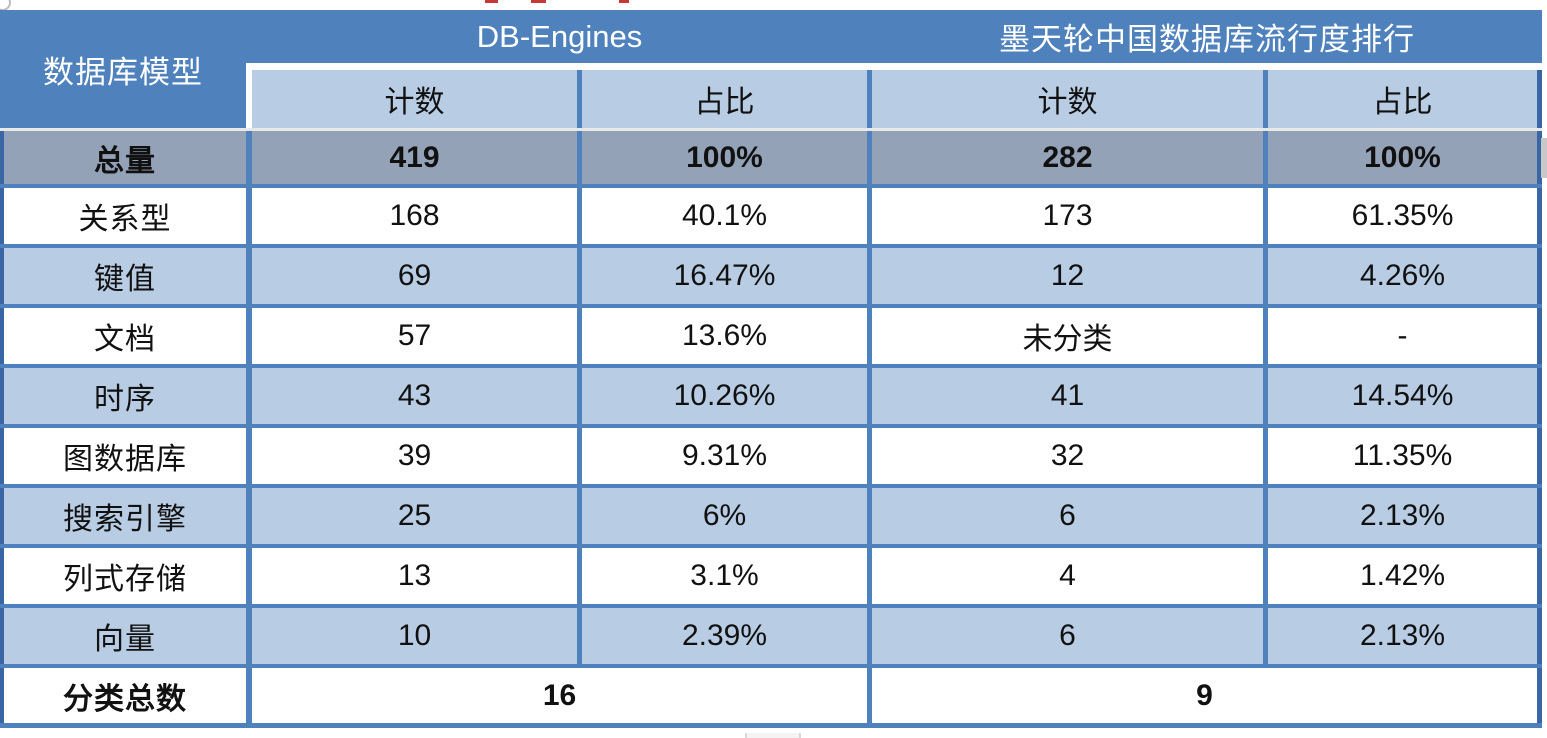  Describe the element at coordinates (1070, 276) in the screenshot. I see `cell-mtl-count: 12` at that location.